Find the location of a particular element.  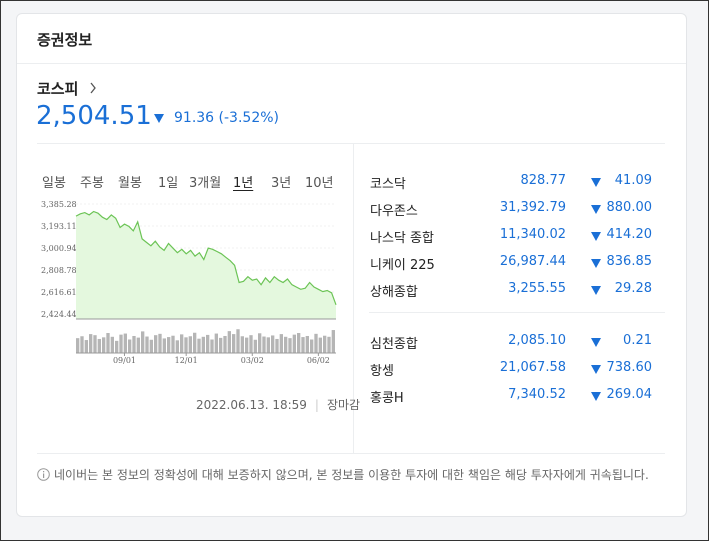

index-row: 상해종합 3,255.55 29.28 is located at coordinates (511, 291).